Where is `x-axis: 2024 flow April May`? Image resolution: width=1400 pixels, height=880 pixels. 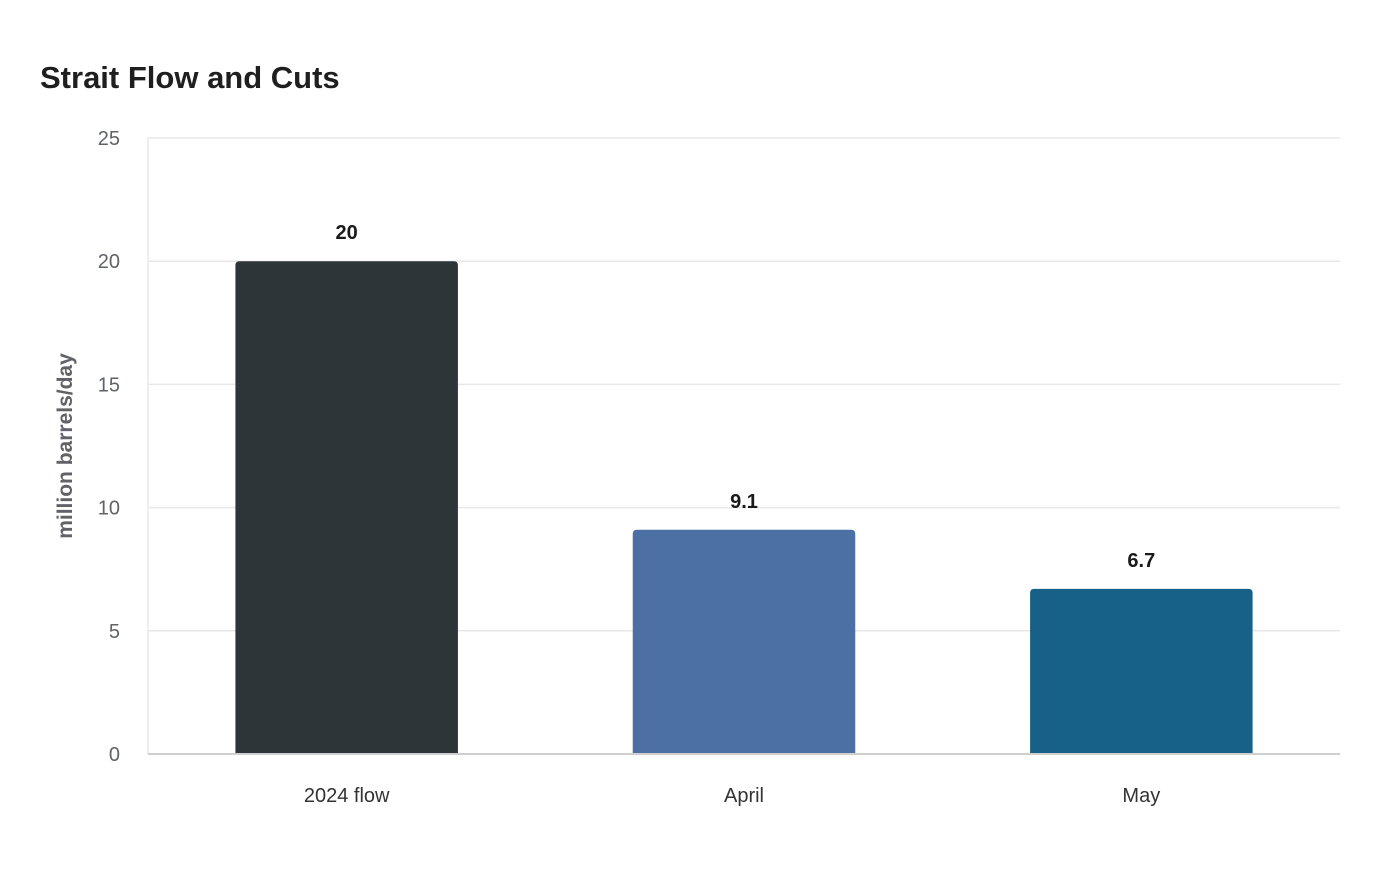 x-axis: 2024 flow April May is located at coordinates (744, 780).